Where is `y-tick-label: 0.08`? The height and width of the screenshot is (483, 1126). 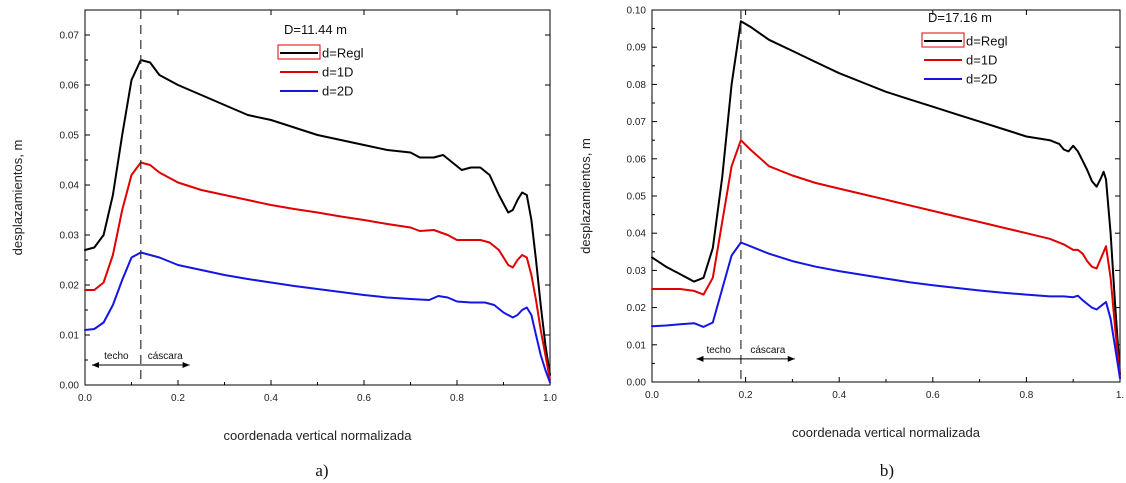 y-tick-label: 0.08 is located at coordinates (637, 85).